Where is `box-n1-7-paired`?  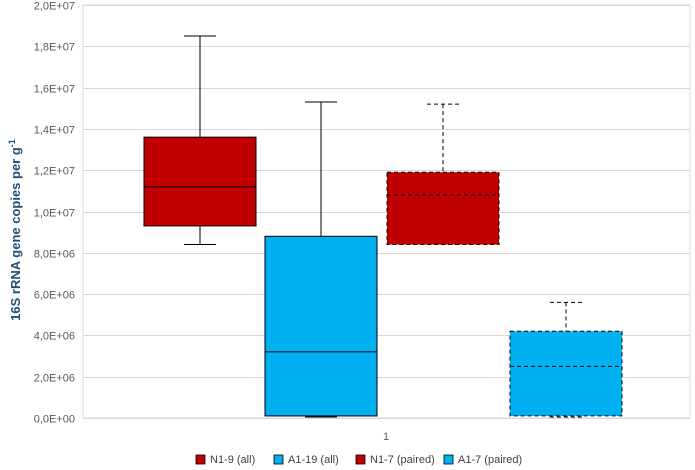
box-n1-7-paired is located at coordinates (443, 174).